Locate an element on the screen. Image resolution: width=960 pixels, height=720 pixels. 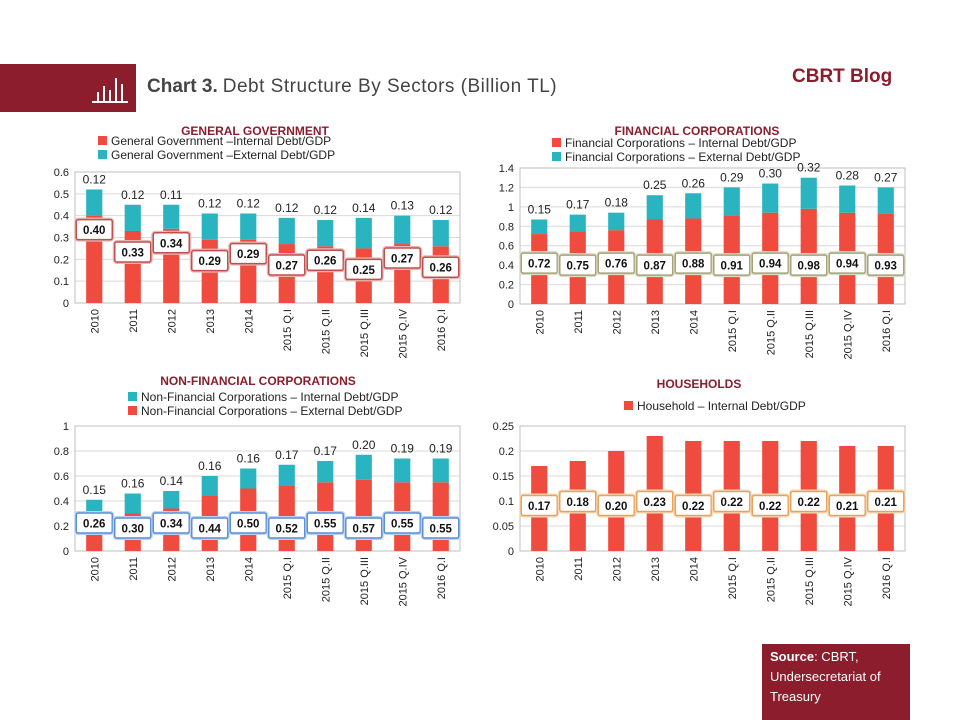
data-label: 0.18 is located at coordinates (617, 203).